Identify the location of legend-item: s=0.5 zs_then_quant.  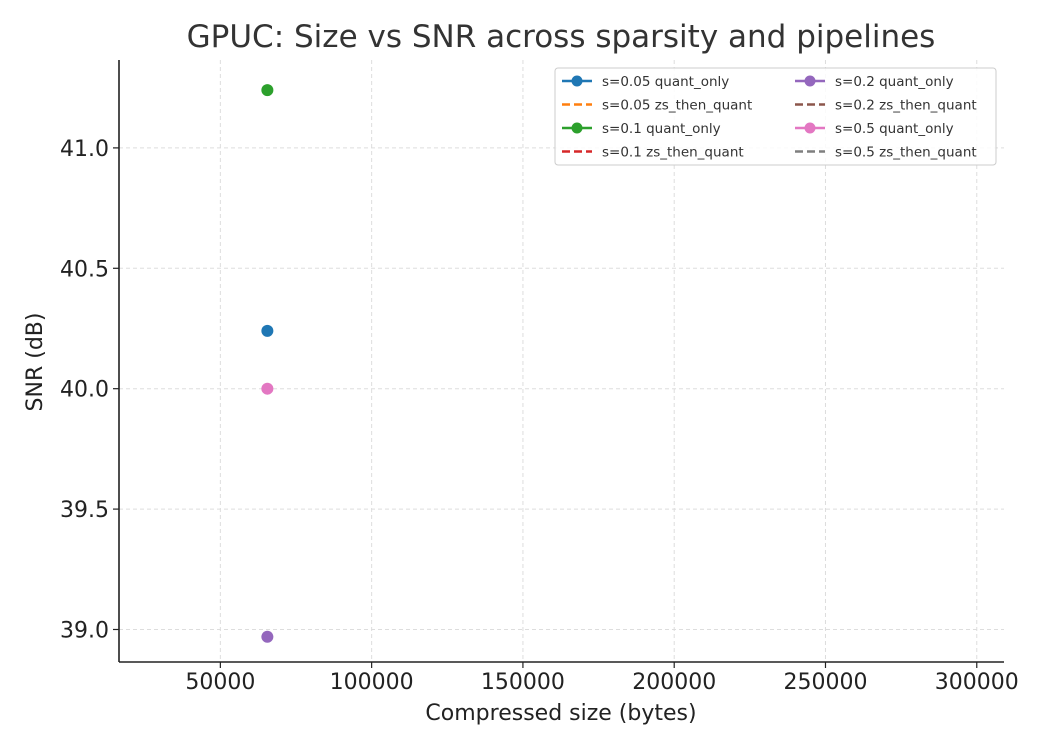
(886, 153).